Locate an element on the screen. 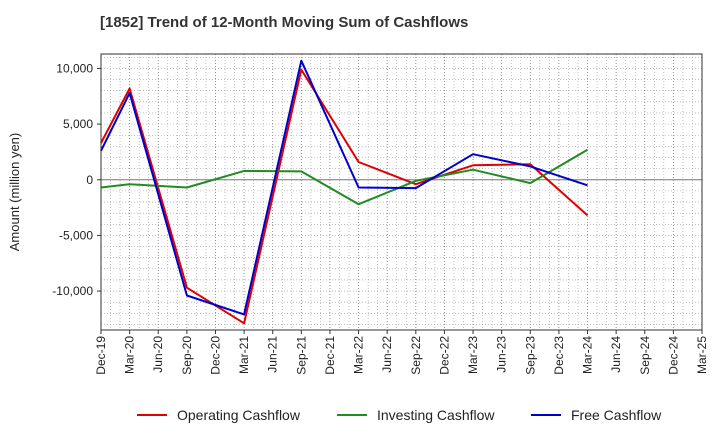 The width and height of the screenshot is (720, 440). x-tick-label: Dec-22 is located at coordinates (444, 355).